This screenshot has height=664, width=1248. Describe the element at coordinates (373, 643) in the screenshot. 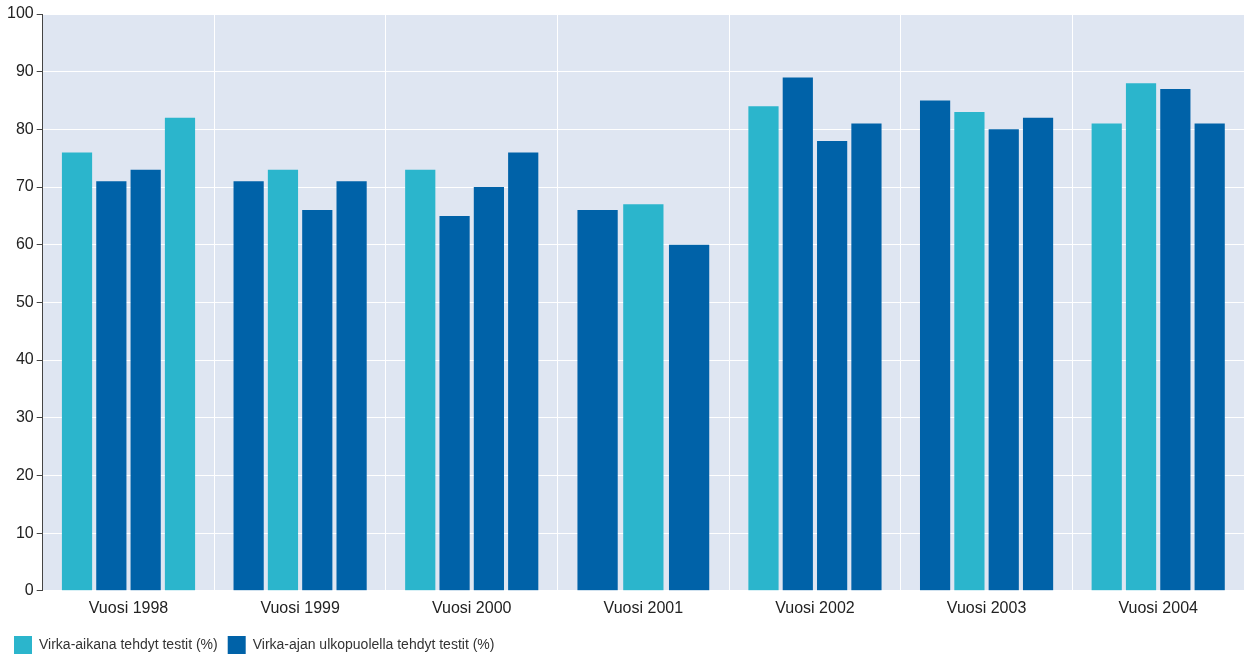

I see `legend-label: Virka-ajan ulkopuolella tehdyt testit (%)` at that location.